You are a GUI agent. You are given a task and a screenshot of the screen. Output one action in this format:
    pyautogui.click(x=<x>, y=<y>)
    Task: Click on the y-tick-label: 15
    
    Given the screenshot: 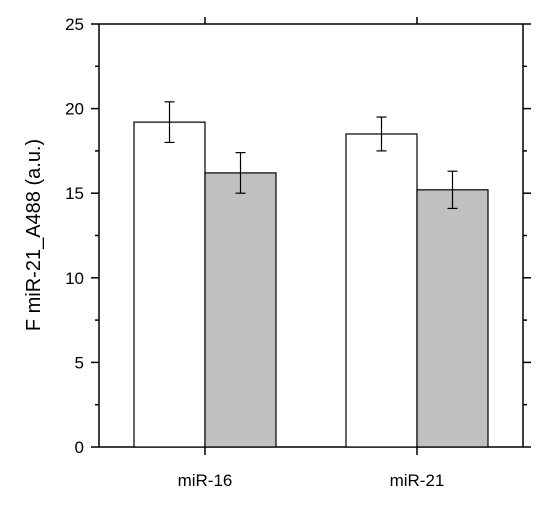 What is the action you would take?
    pyautogui.click(x=74, y=193)
    